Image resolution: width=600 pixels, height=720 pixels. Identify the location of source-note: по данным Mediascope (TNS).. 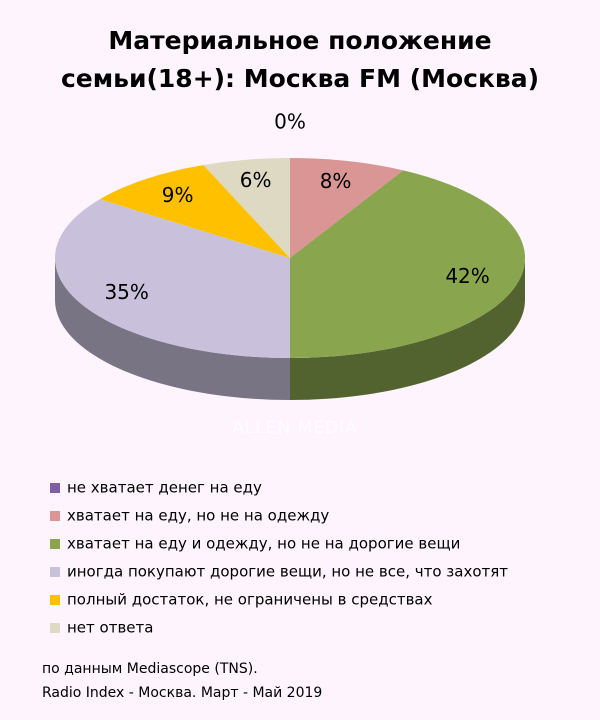
(150, 669).